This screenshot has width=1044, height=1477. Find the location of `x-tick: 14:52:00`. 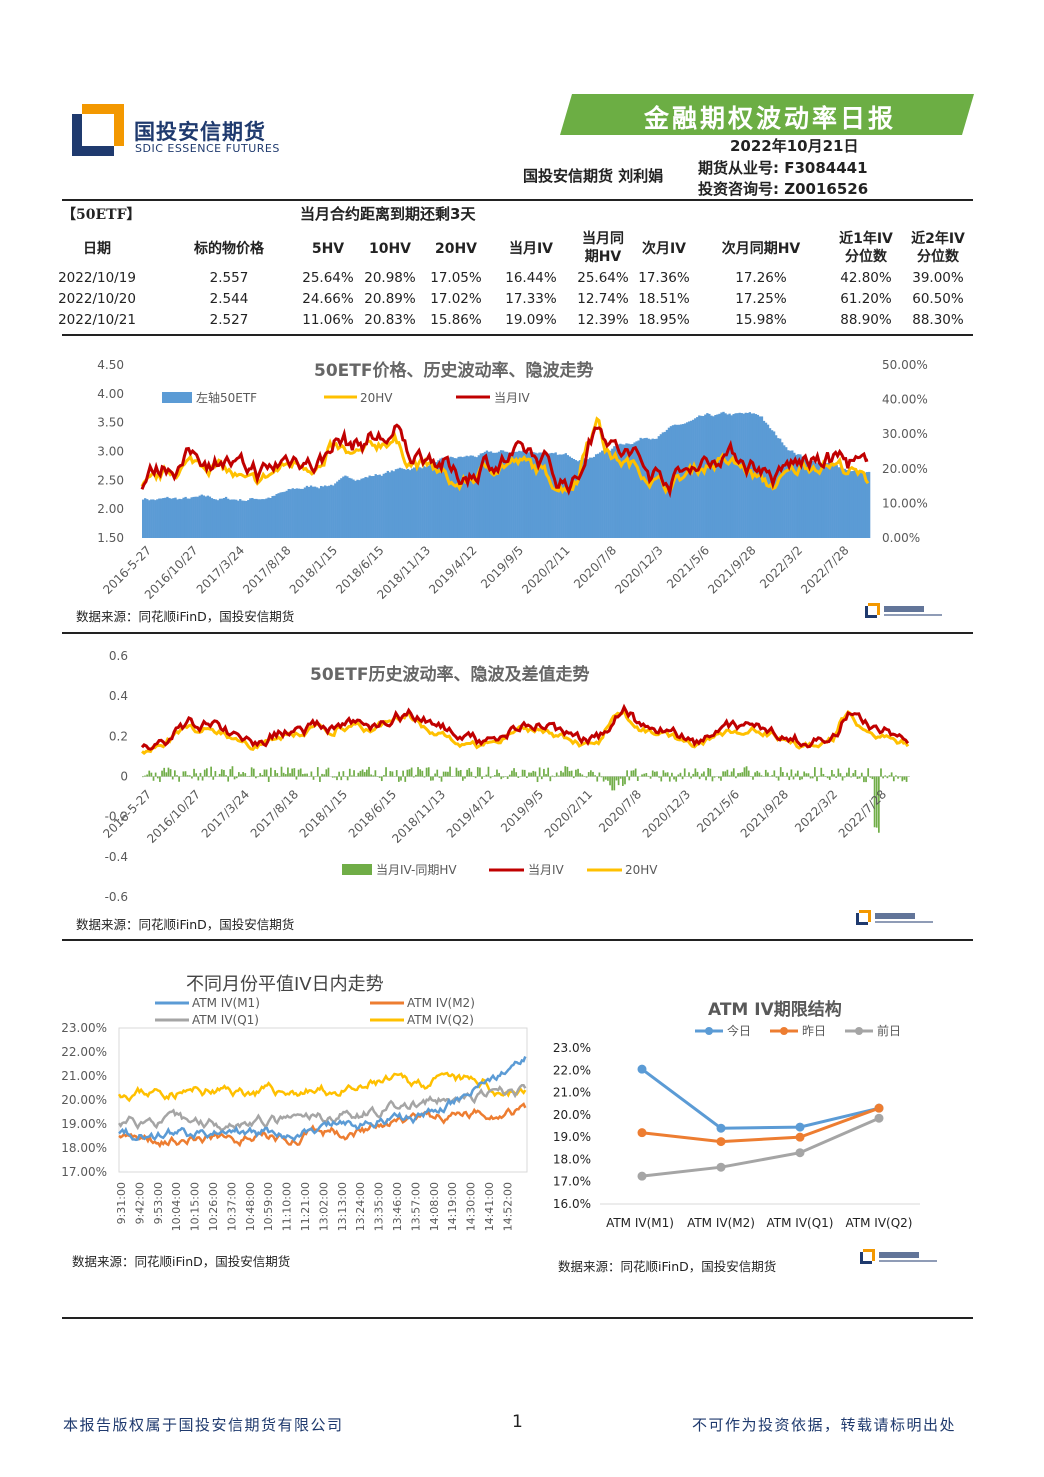

x-tick: 14:52:00 is located at coordinates (507, 1206).